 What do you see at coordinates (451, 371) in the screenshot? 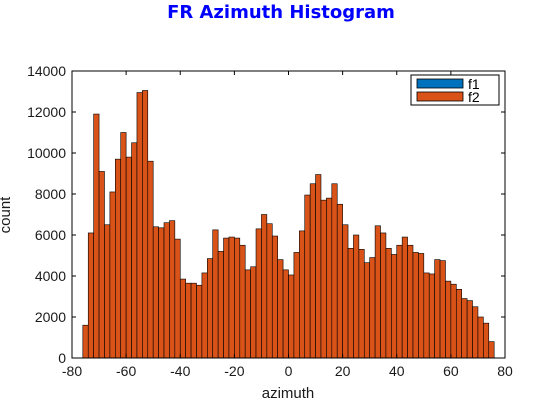
I see `x-tick-label: 60` at bounding box center [451, 371].